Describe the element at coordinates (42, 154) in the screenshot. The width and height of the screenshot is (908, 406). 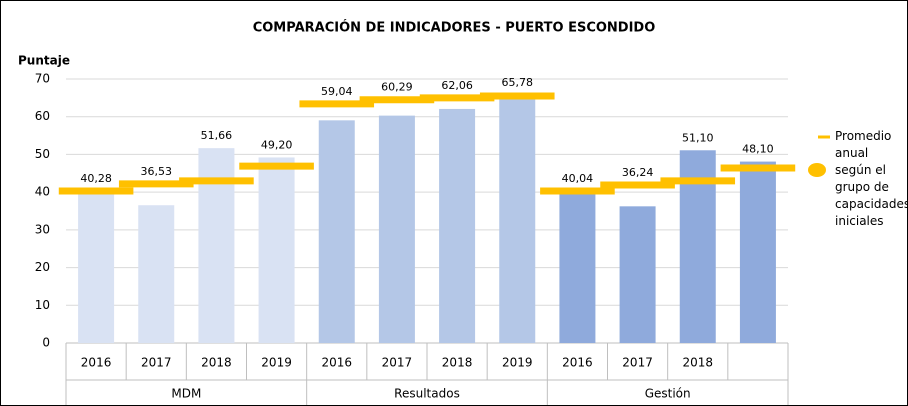
I see `y-tick-label: 50` at that location.